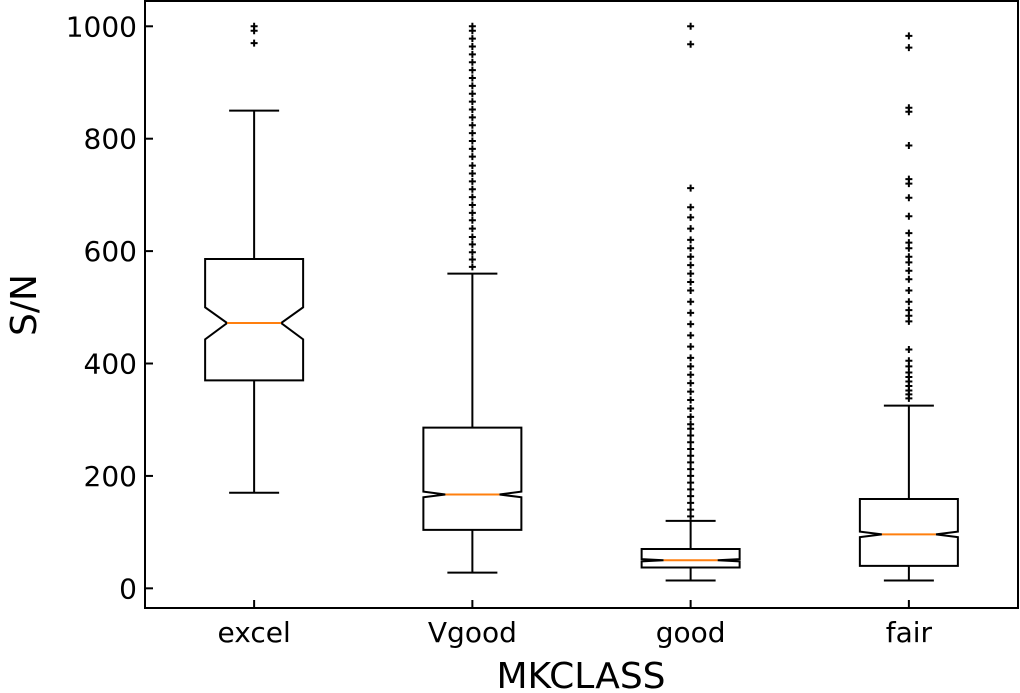 The width and height of the screenshot is (1020, 693). What do you see at coordinates (580, 674) in the screenshot?
I see `x-axis-label: MKCLASS` at bounding box center [580, 674].